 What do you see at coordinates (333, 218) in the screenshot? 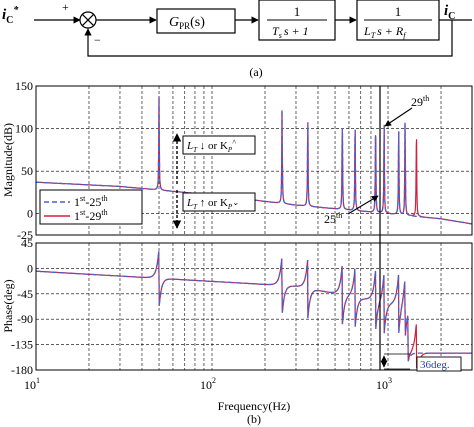
I see `label-25th: 25th` at bounding box center [333, 218].